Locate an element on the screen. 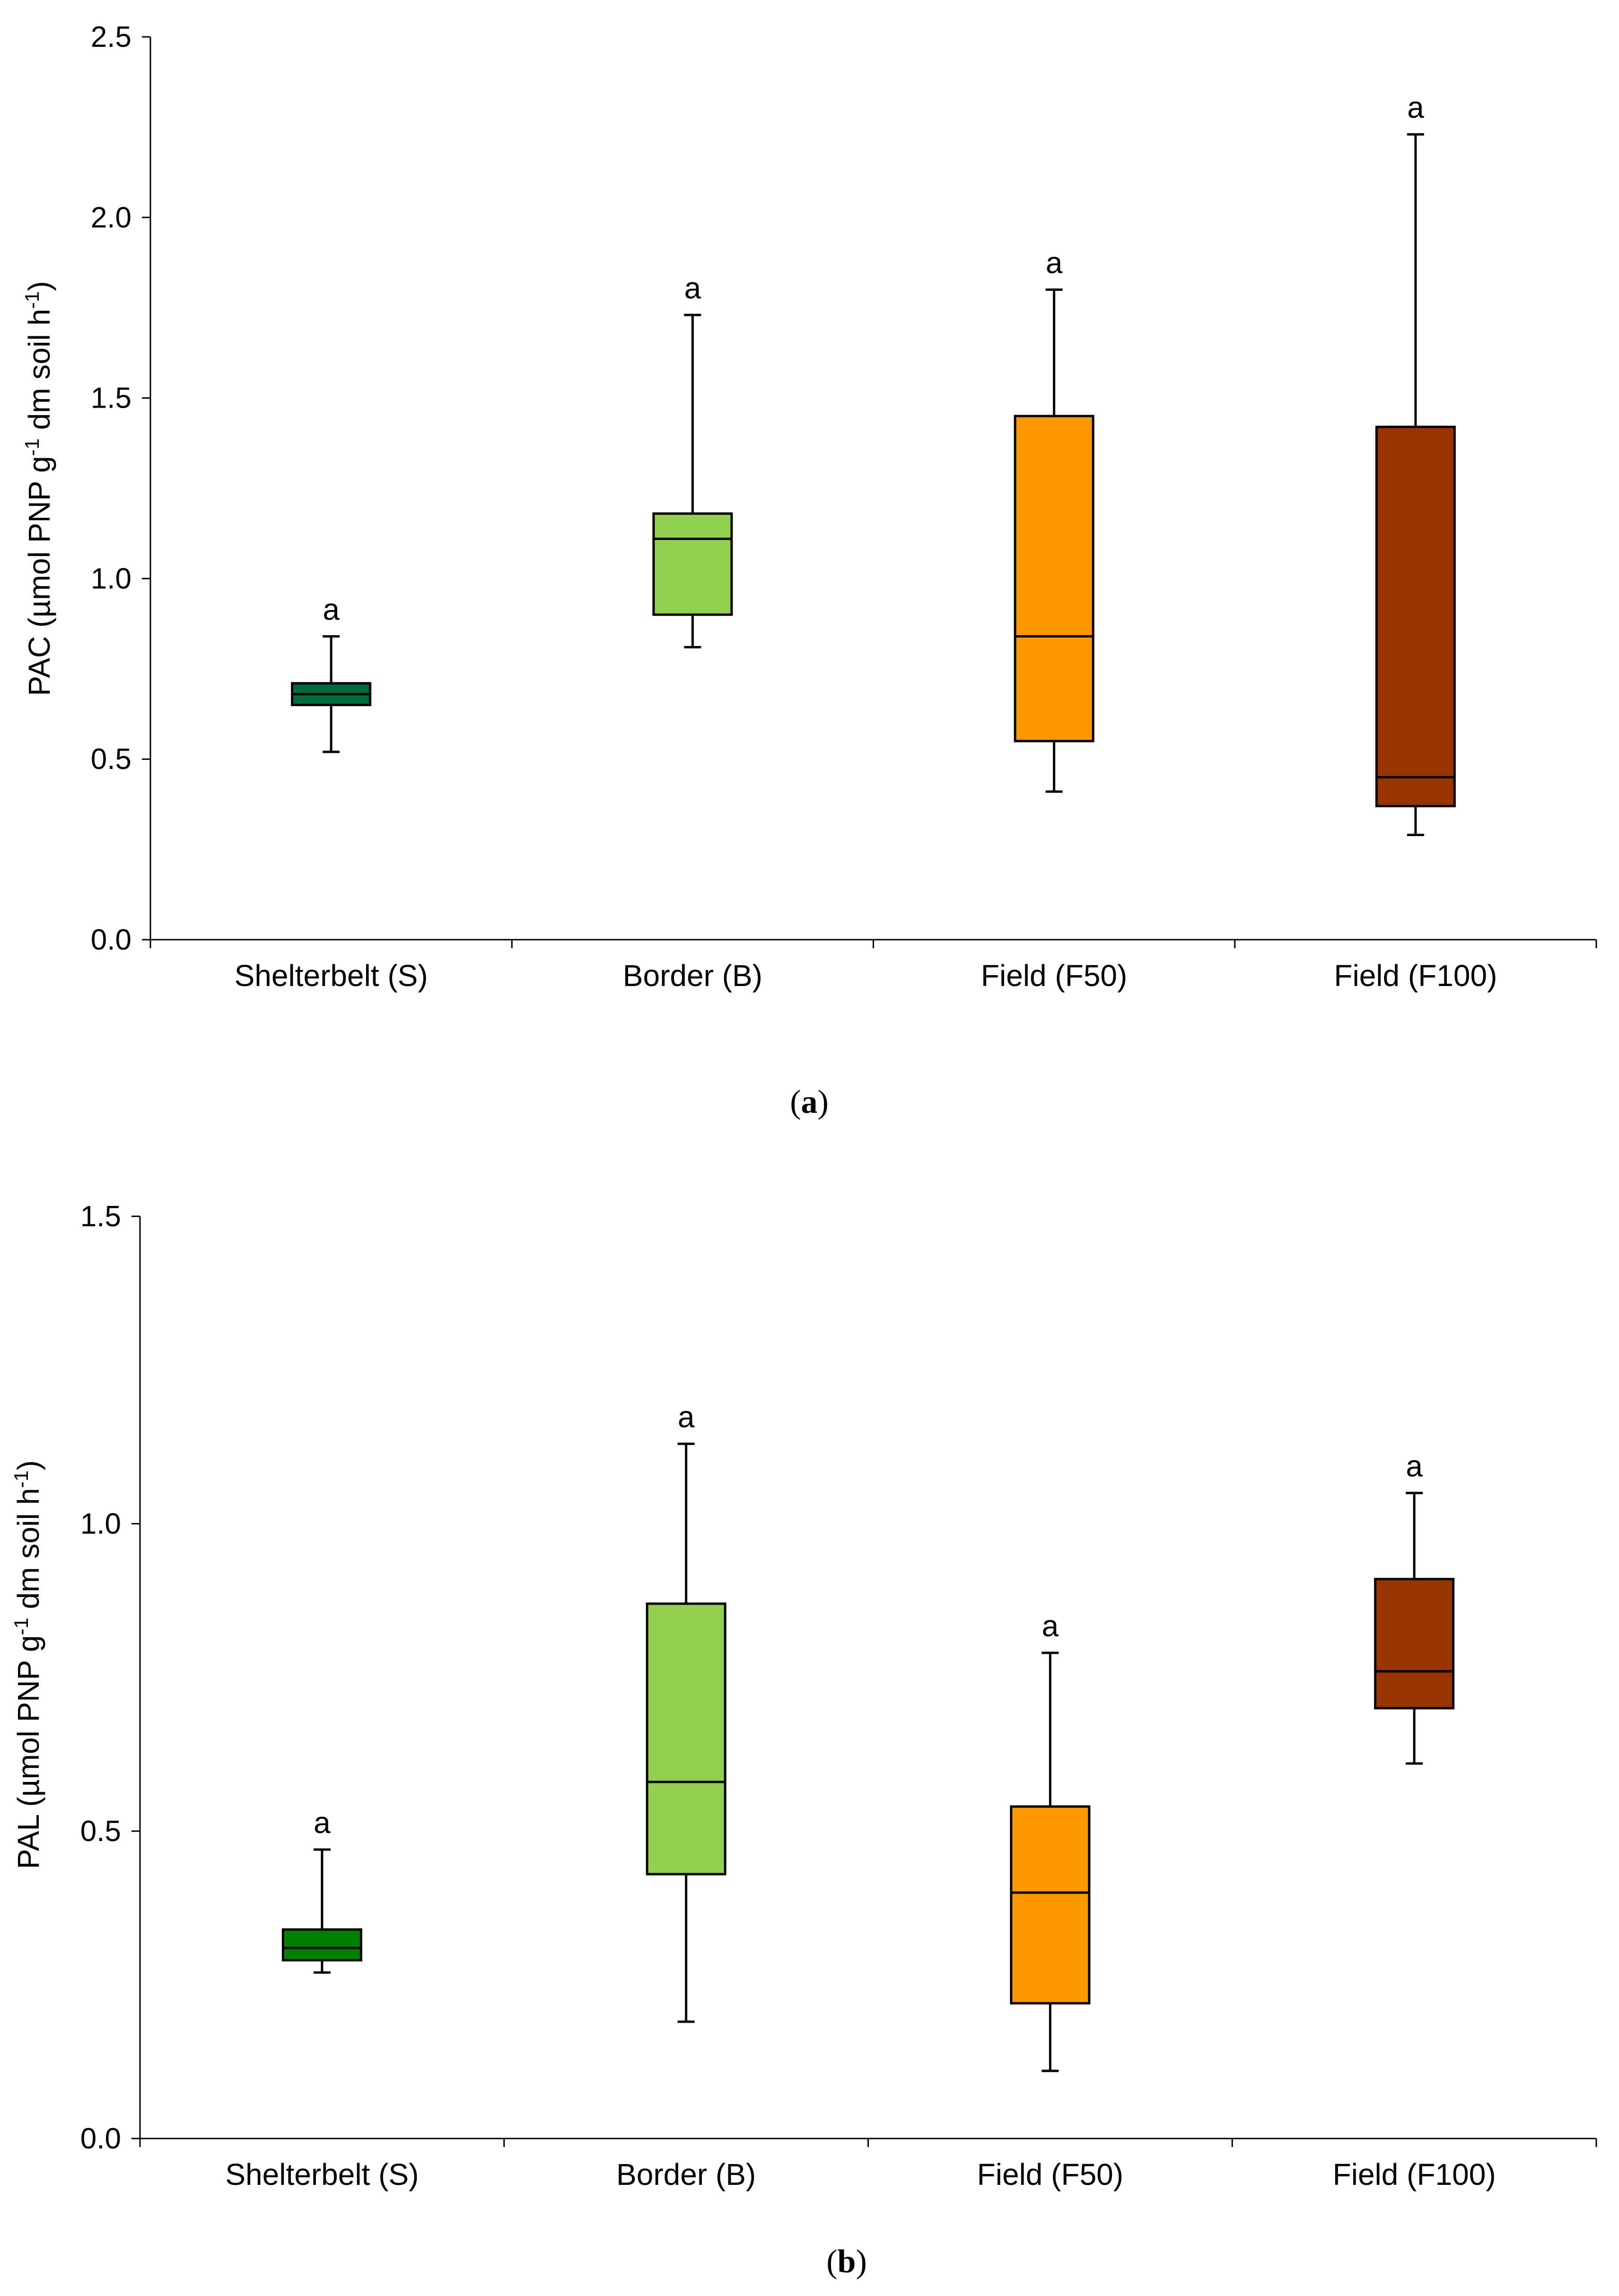 The width and height of the screenshot is (1619, 2296). y-axis-label-a: PAC (µmol PNP g-1 dm soil h-1) is located at coordinates (39, 488).